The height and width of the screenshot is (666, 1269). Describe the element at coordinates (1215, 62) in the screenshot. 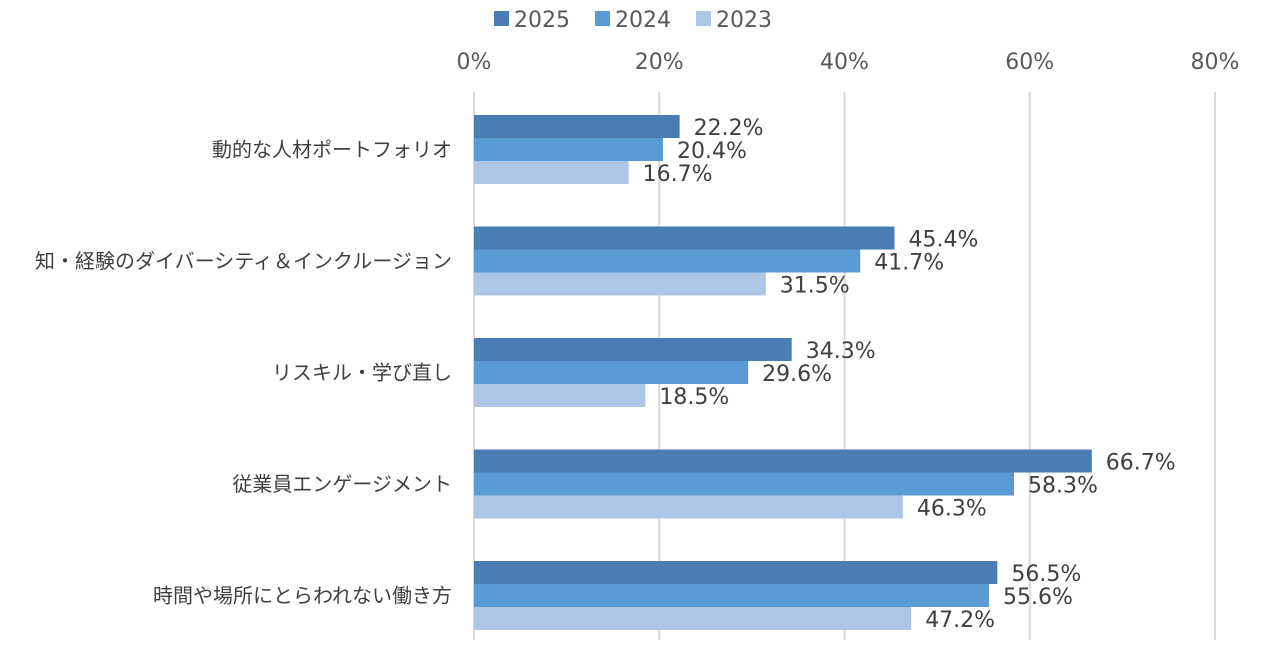

I see `x-tick-label: 80%` at that location.